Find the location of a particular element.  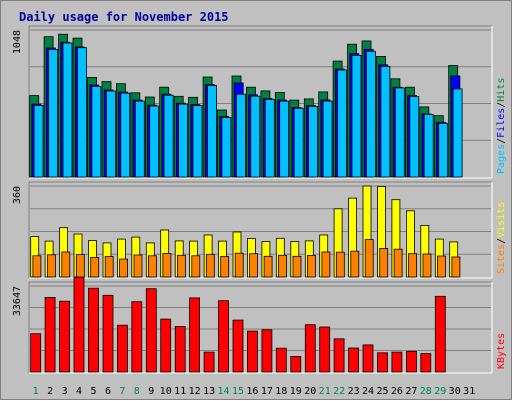

chart-title: Daily usage for November 2015 is located at coordinates (124, 17).